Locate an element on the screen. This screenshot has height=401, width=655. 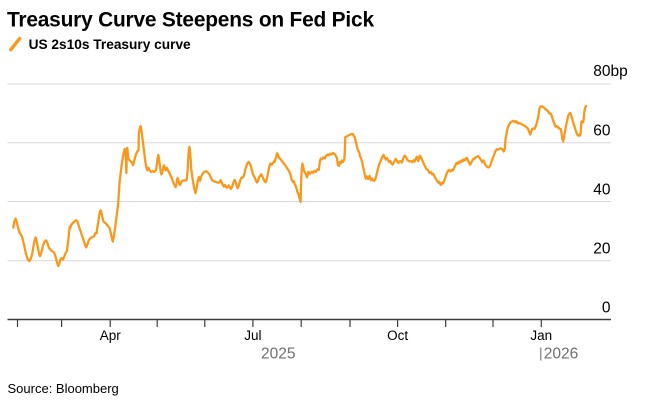
svg-text: bp is located at coordinates (619, 71).